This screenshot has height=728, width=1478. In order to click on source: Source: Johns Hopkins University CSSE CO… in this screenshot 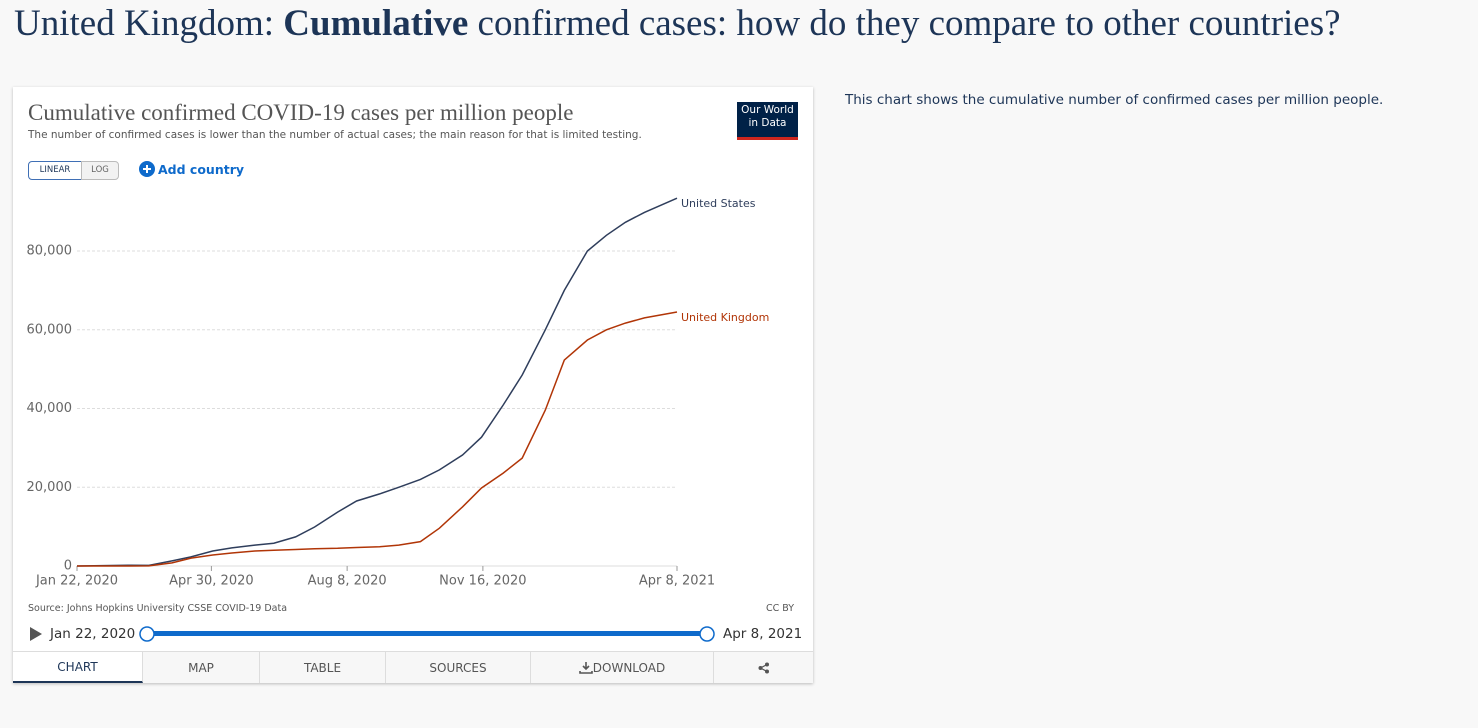, I will do `click(158, 608)`.